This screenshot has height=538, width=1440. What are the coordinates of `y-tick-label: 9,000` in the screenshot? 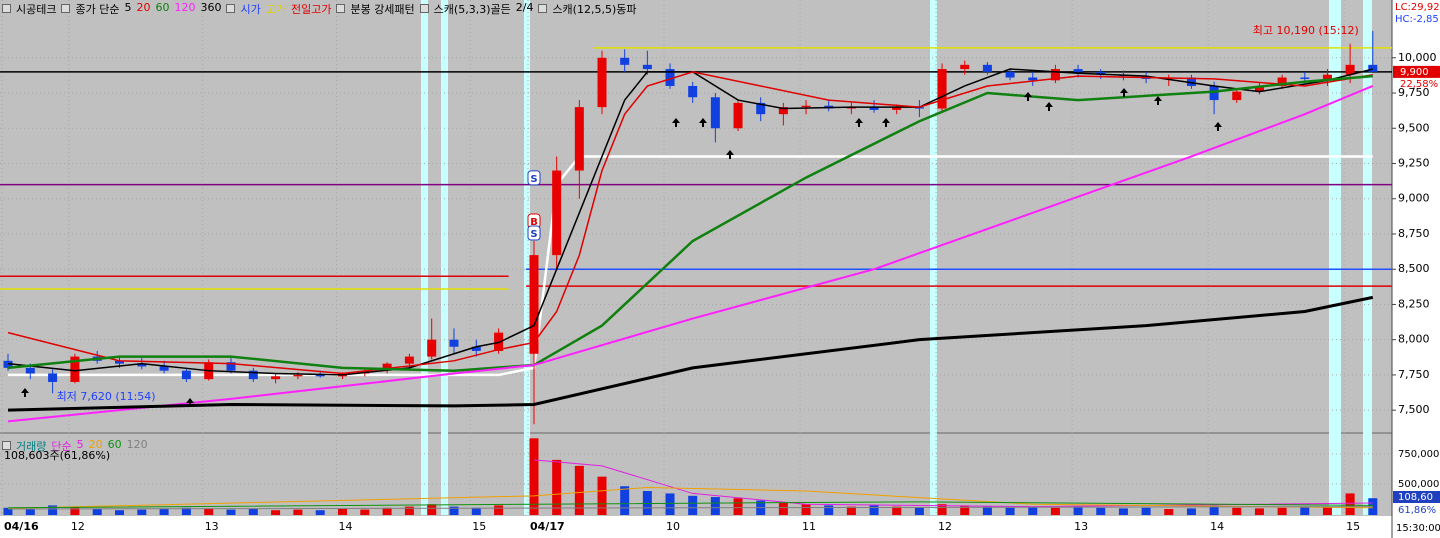 It's located at (1414, 198).